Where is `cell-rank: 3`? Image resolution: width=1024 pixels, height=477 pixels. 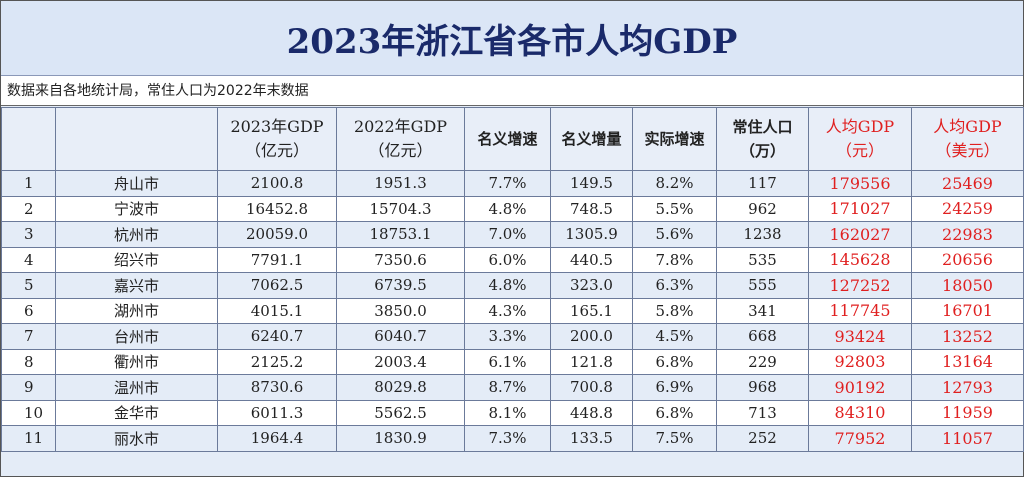 cell-rank: 3 is located at coordinates (28, 234).